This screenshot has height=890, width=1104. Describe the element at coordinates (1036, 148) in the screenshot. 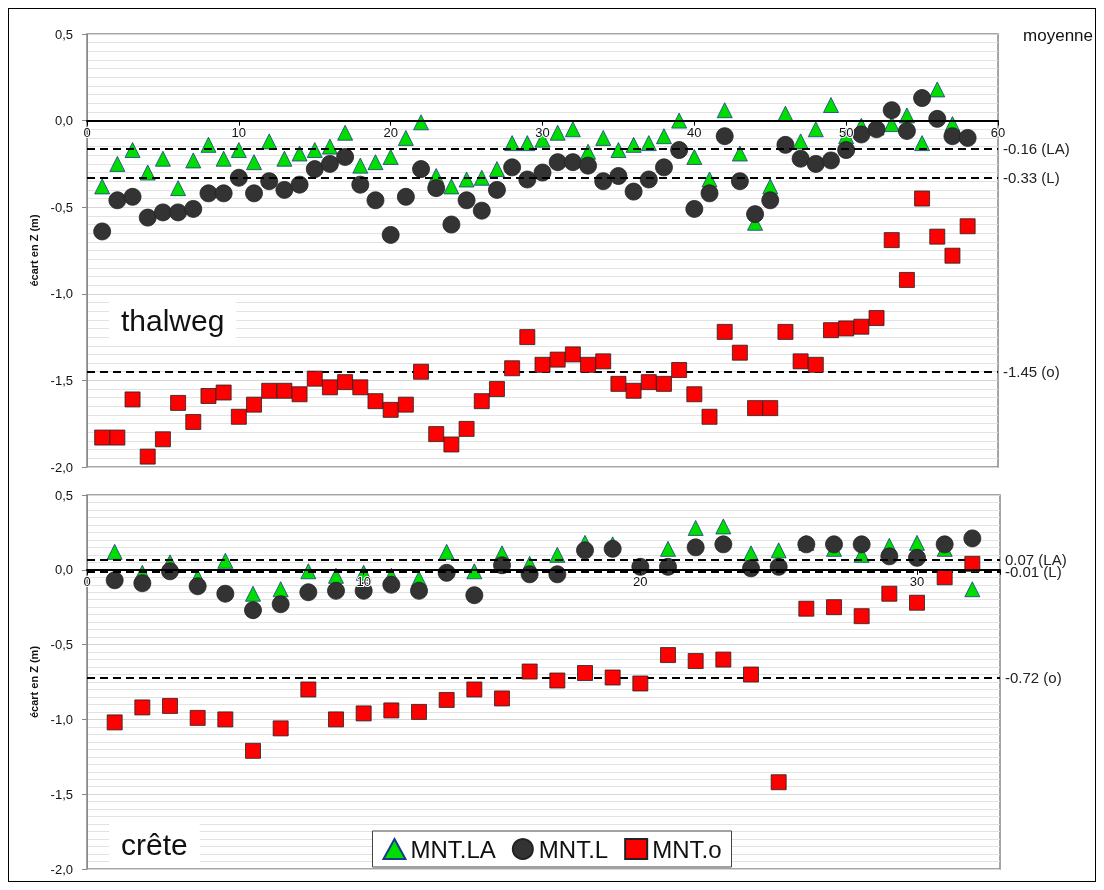

I see `ref-line-label: -0.16 (LA)` at that location.